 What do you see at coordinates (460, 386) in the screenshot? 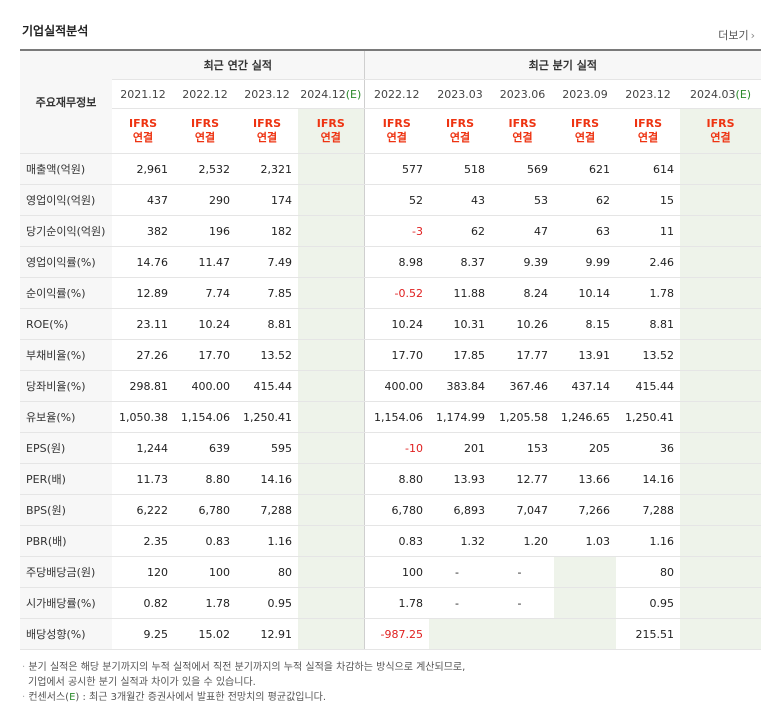
I see `value-cell: 383.84` at bounding box center [460, 386].